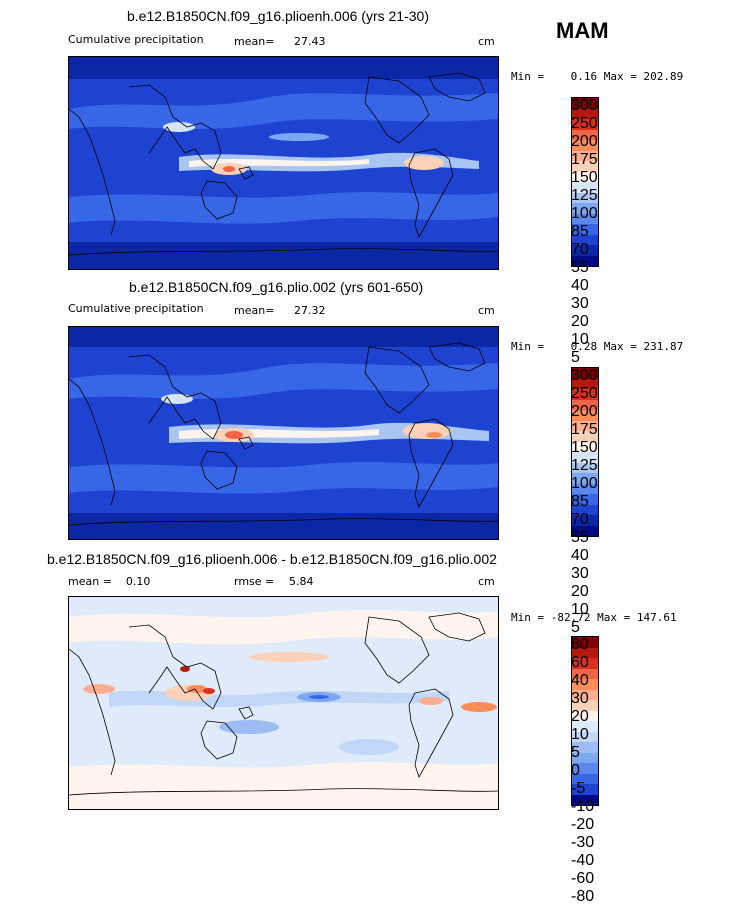 This screenshot has height=906, width=733. I want to click on panel-1-variable-label: Cumulative precipitation, so click(136, 39).